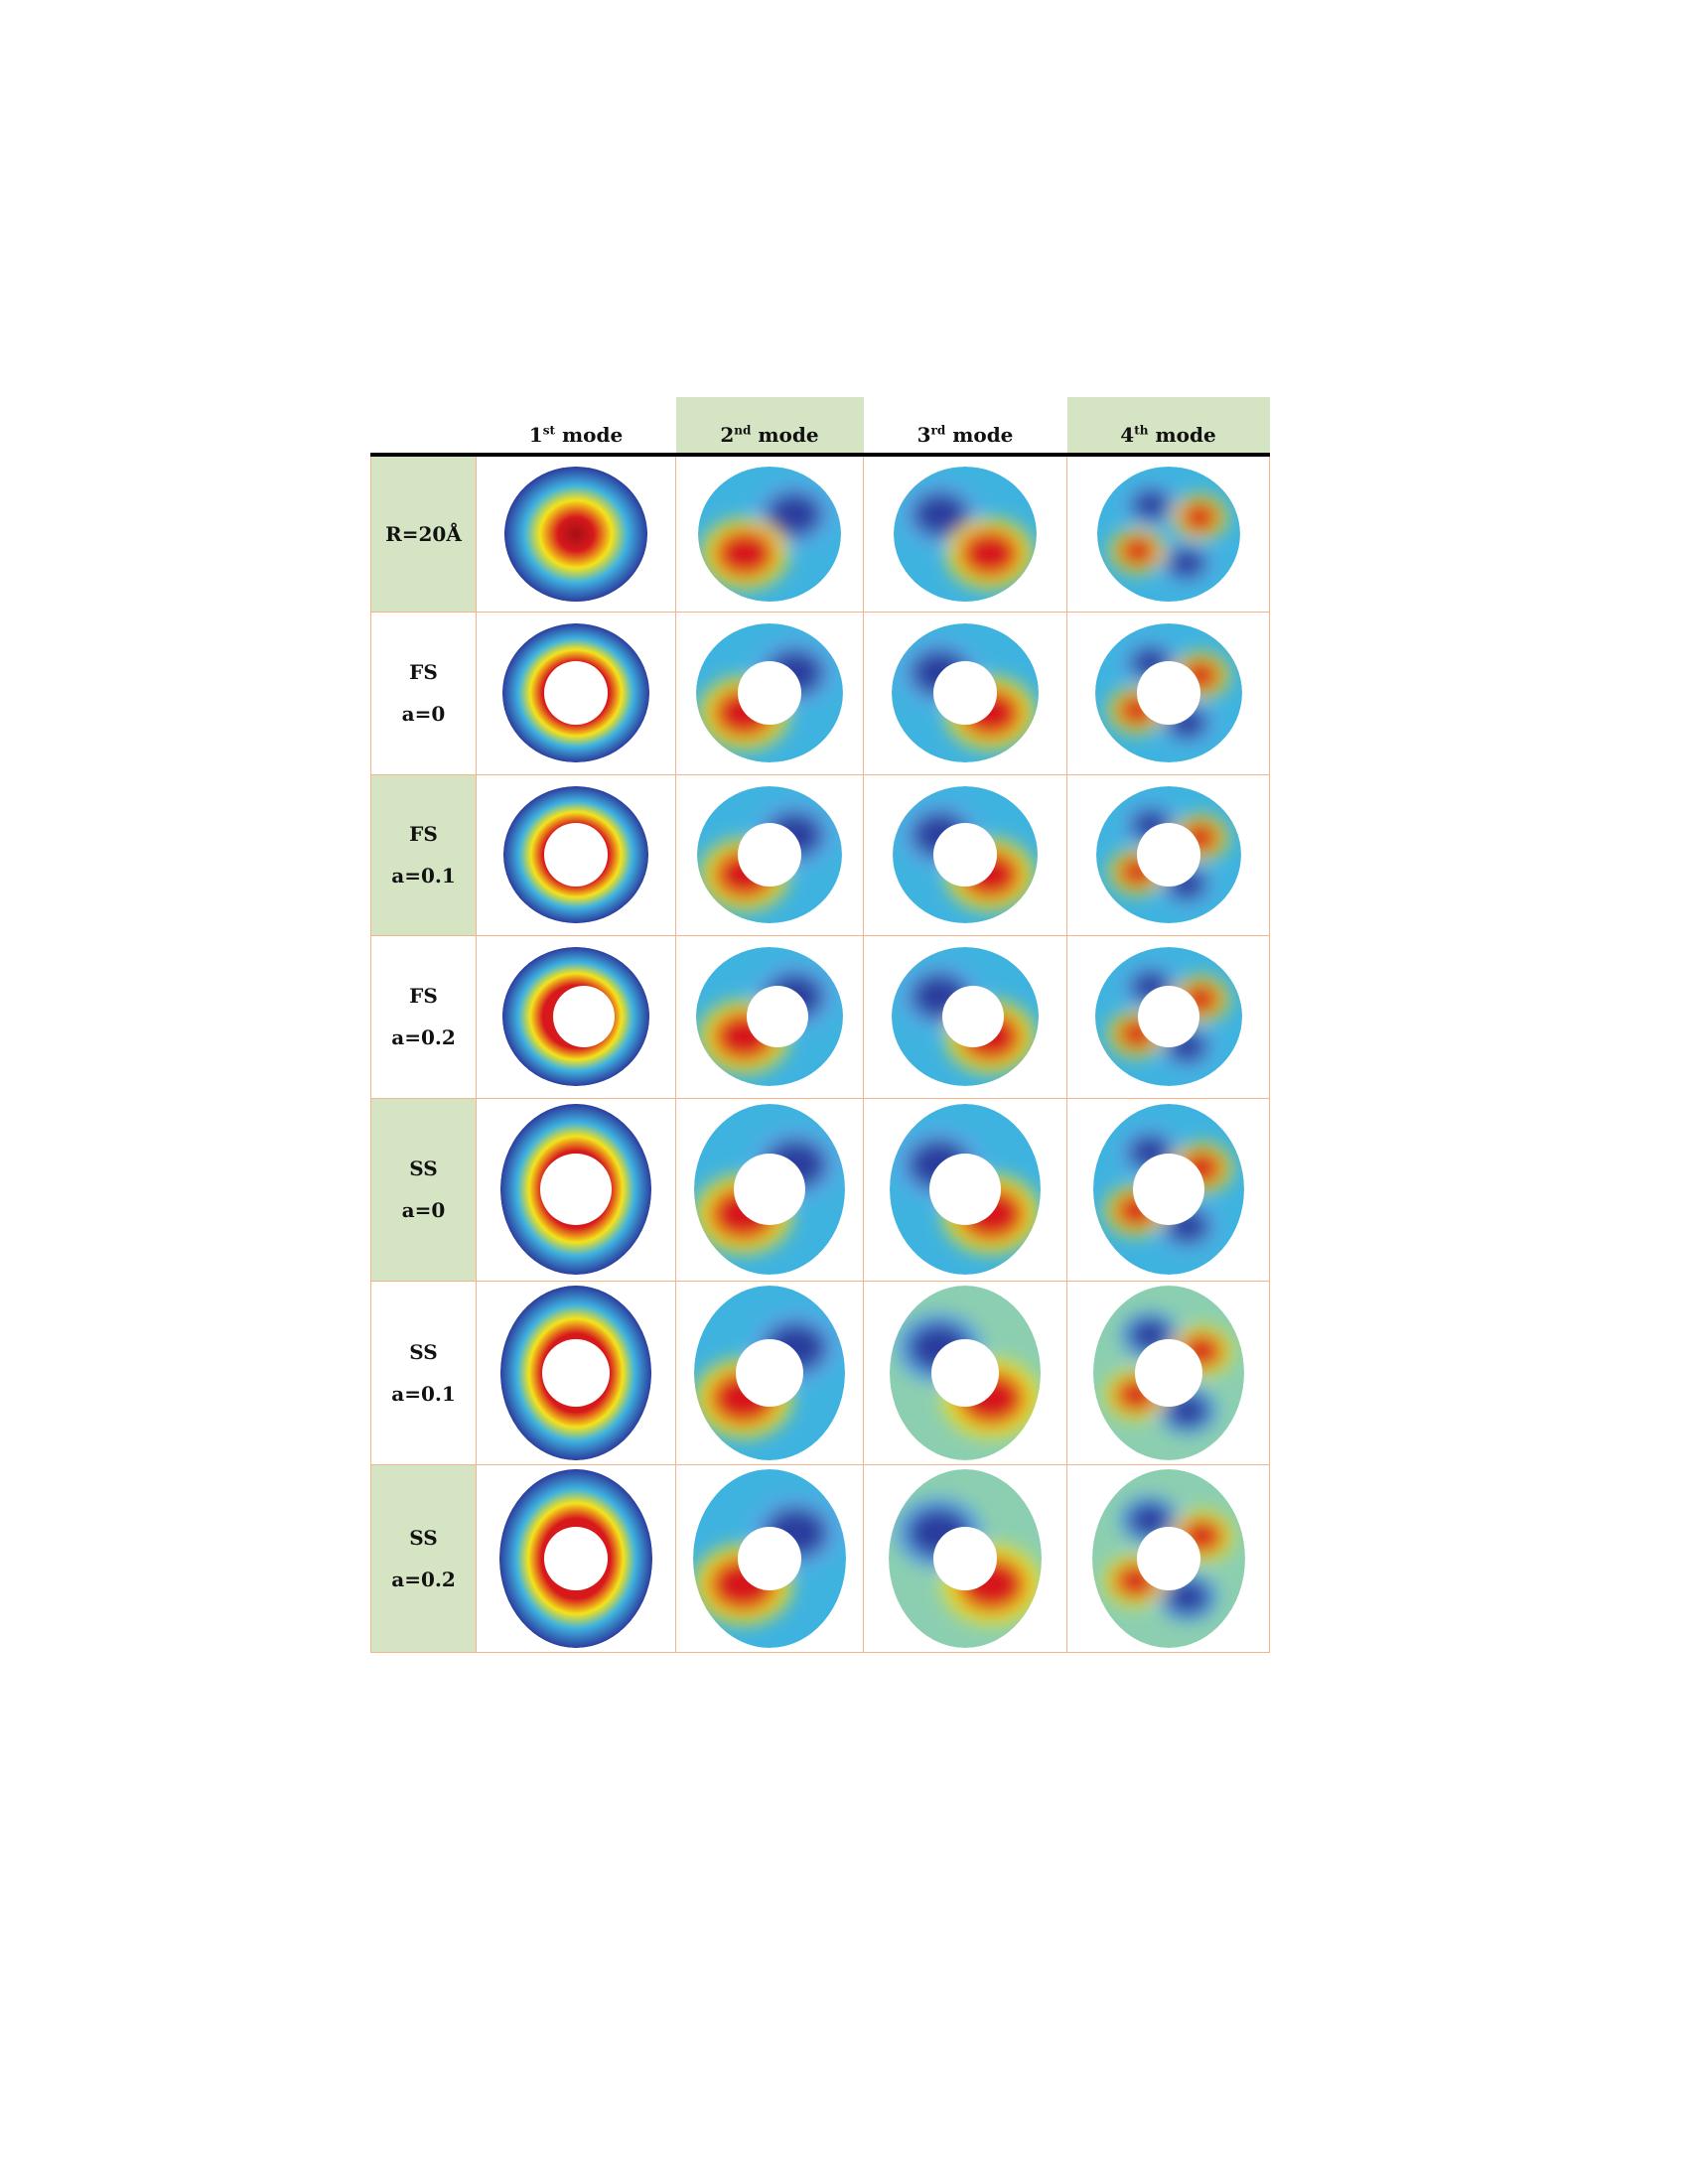 This screenshot has height=2184, width=1688. I want to click on table-row: R=20Å, so click(820, 533).